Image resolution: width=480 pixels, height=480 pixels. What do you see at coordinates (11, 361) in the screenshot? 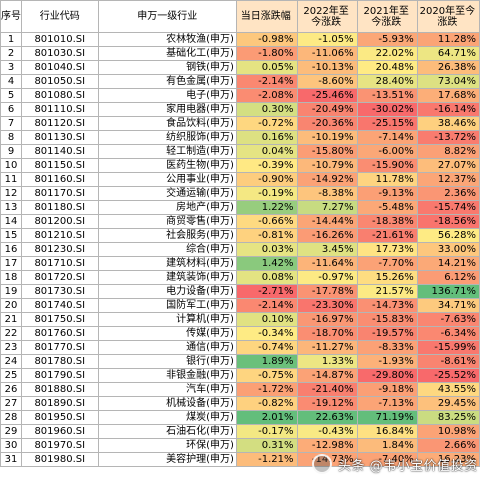
I see `cell-index: 24` at bounding box center [11, 361].